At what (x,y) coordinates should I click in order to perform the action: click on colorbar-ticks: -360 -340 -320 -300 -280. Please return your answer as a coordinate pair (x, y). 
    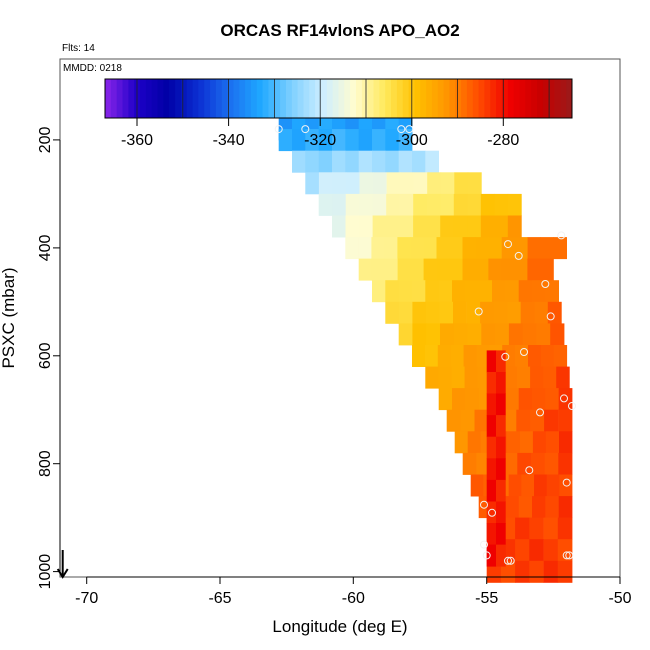
    Looking at the image, I should click on (320, 133).